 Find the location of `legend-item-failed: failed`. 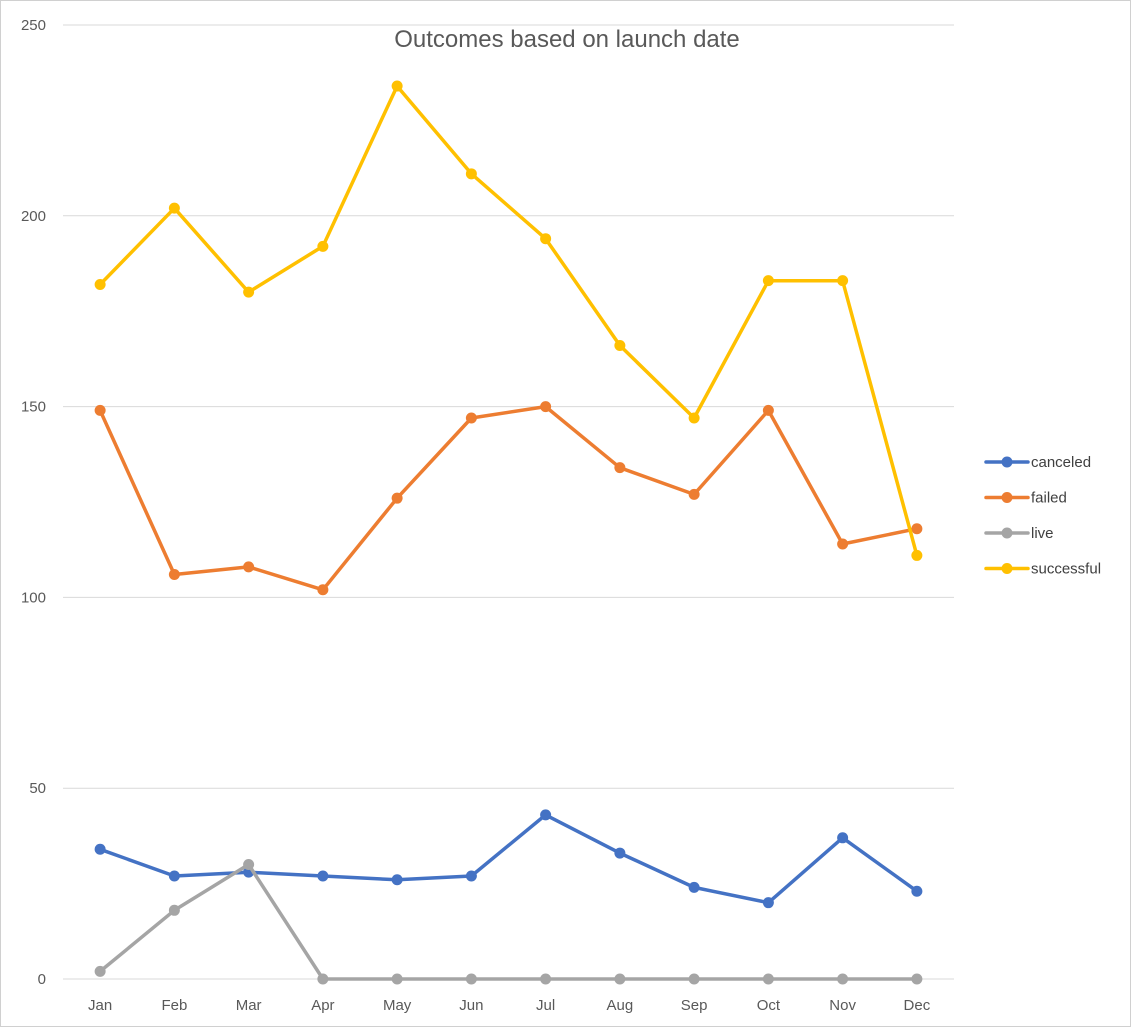

legend-item-failed: failed is located at coordinates (1025, 498).